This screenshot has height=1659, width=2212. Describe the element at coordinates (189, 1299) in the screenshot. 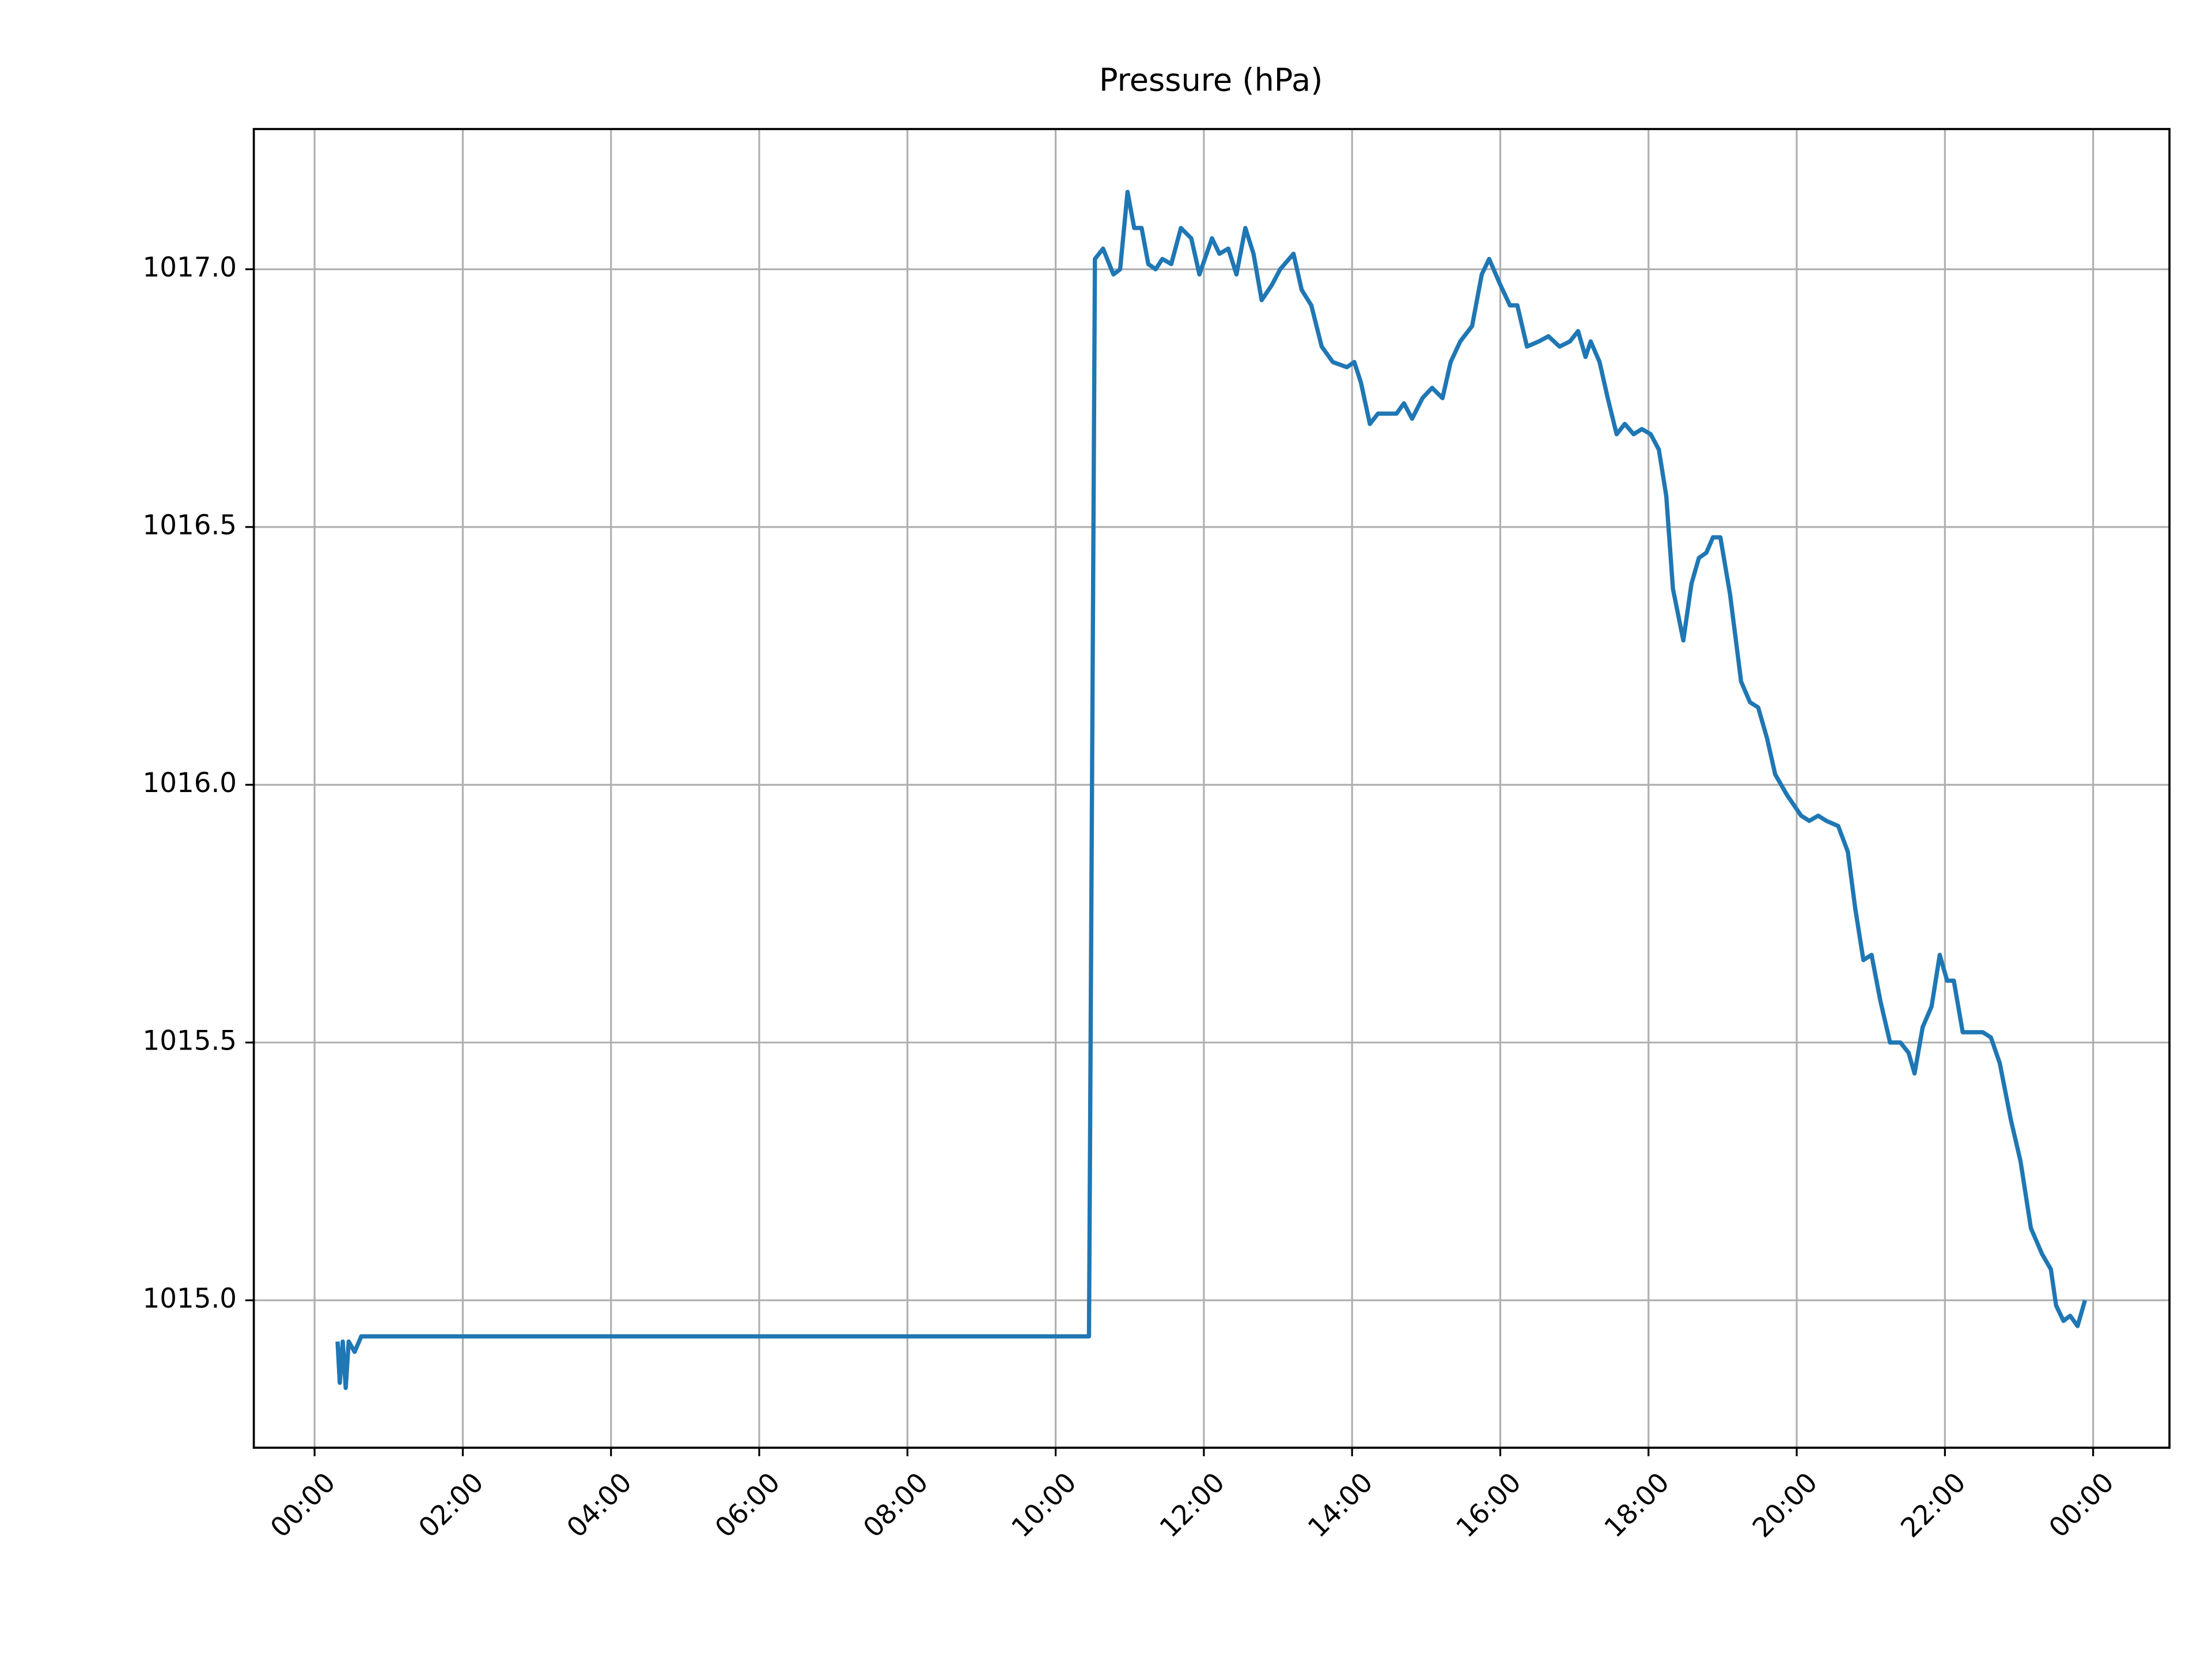

I see `y-tick-label: 1015.0` at that location.